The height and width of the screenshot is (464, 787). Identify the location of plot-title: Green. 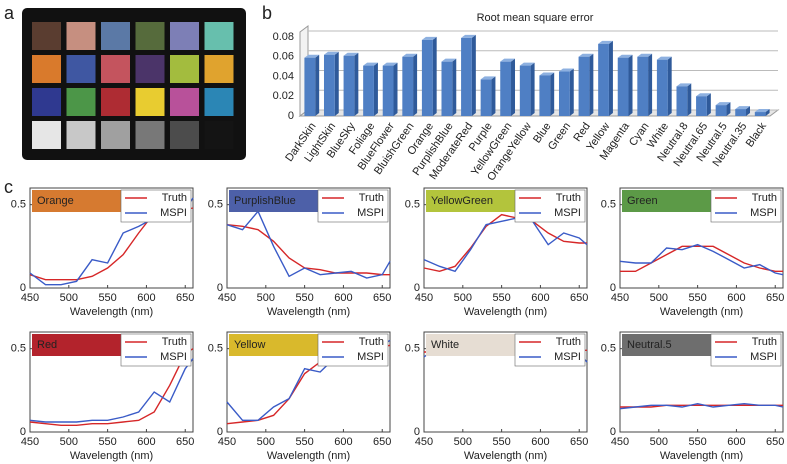
(642, 201).